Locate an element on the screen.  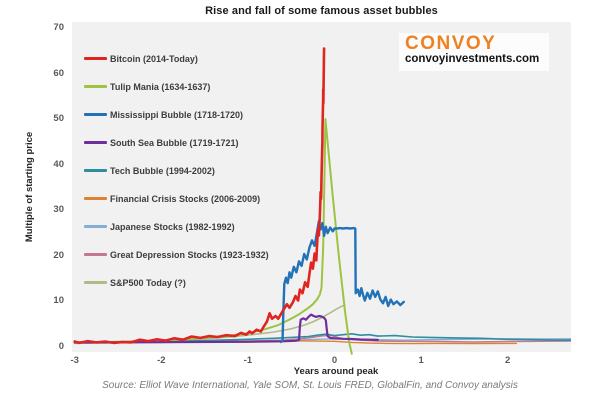
x-tick-label--1: -1 is located at coordinates (248, 360).